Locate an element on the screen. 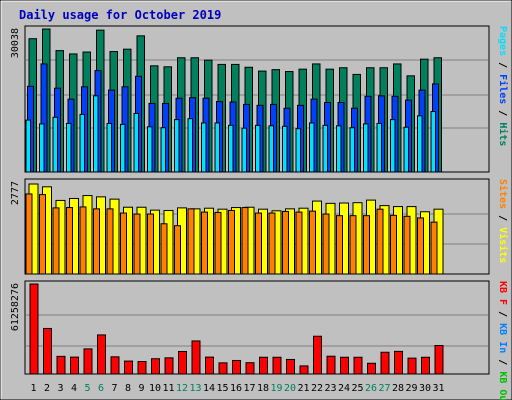  day-label-15: 15 is located at coordinates (222, 388).